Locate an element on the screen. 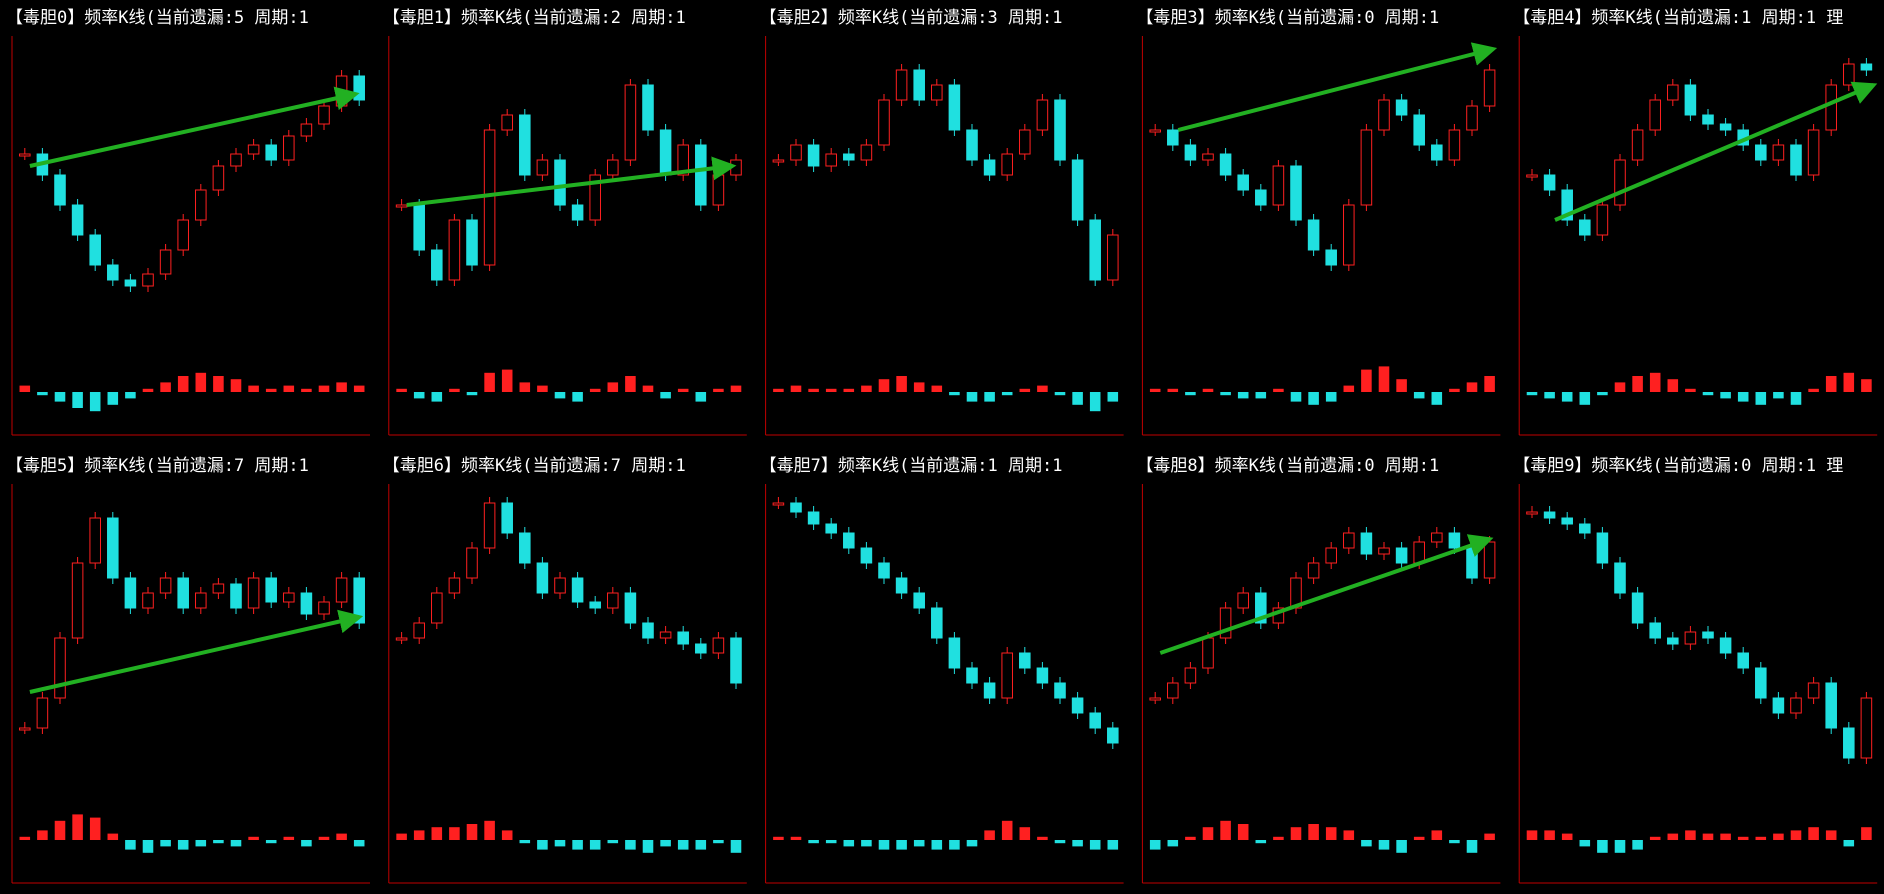 Image resolution: width=1884 pixels, height=894 pixels. panel: 【毒胆3】频率K线(当前遗漏:0 周期:1 is located at coordinates (1318, 222).